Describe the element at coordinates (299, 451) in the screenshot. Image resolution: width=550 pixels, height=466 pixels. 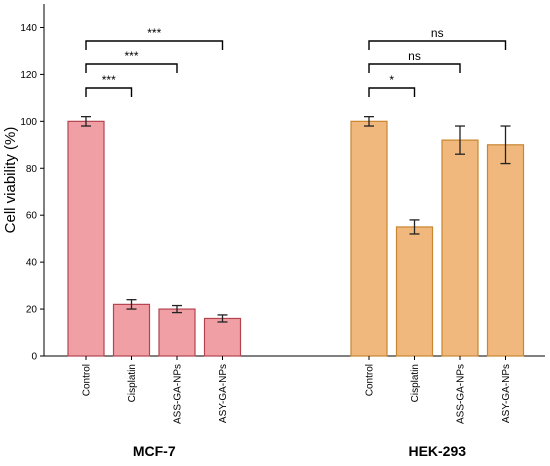
I see `group-titles: MCF-7 HEK-293` at that location.